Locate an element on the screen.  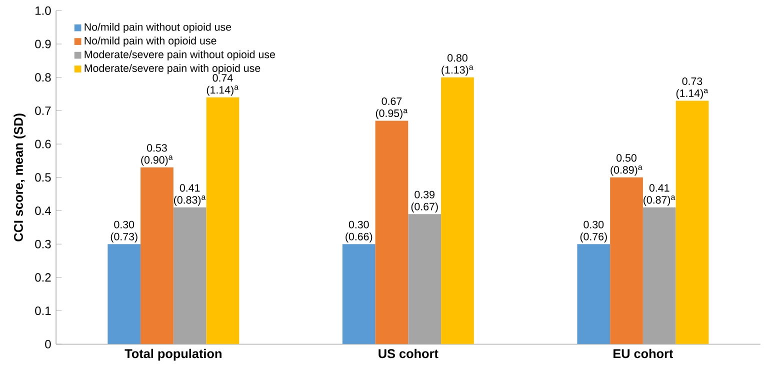
data-label: 0.30 (0.66) is located at coordinates (359, 231).